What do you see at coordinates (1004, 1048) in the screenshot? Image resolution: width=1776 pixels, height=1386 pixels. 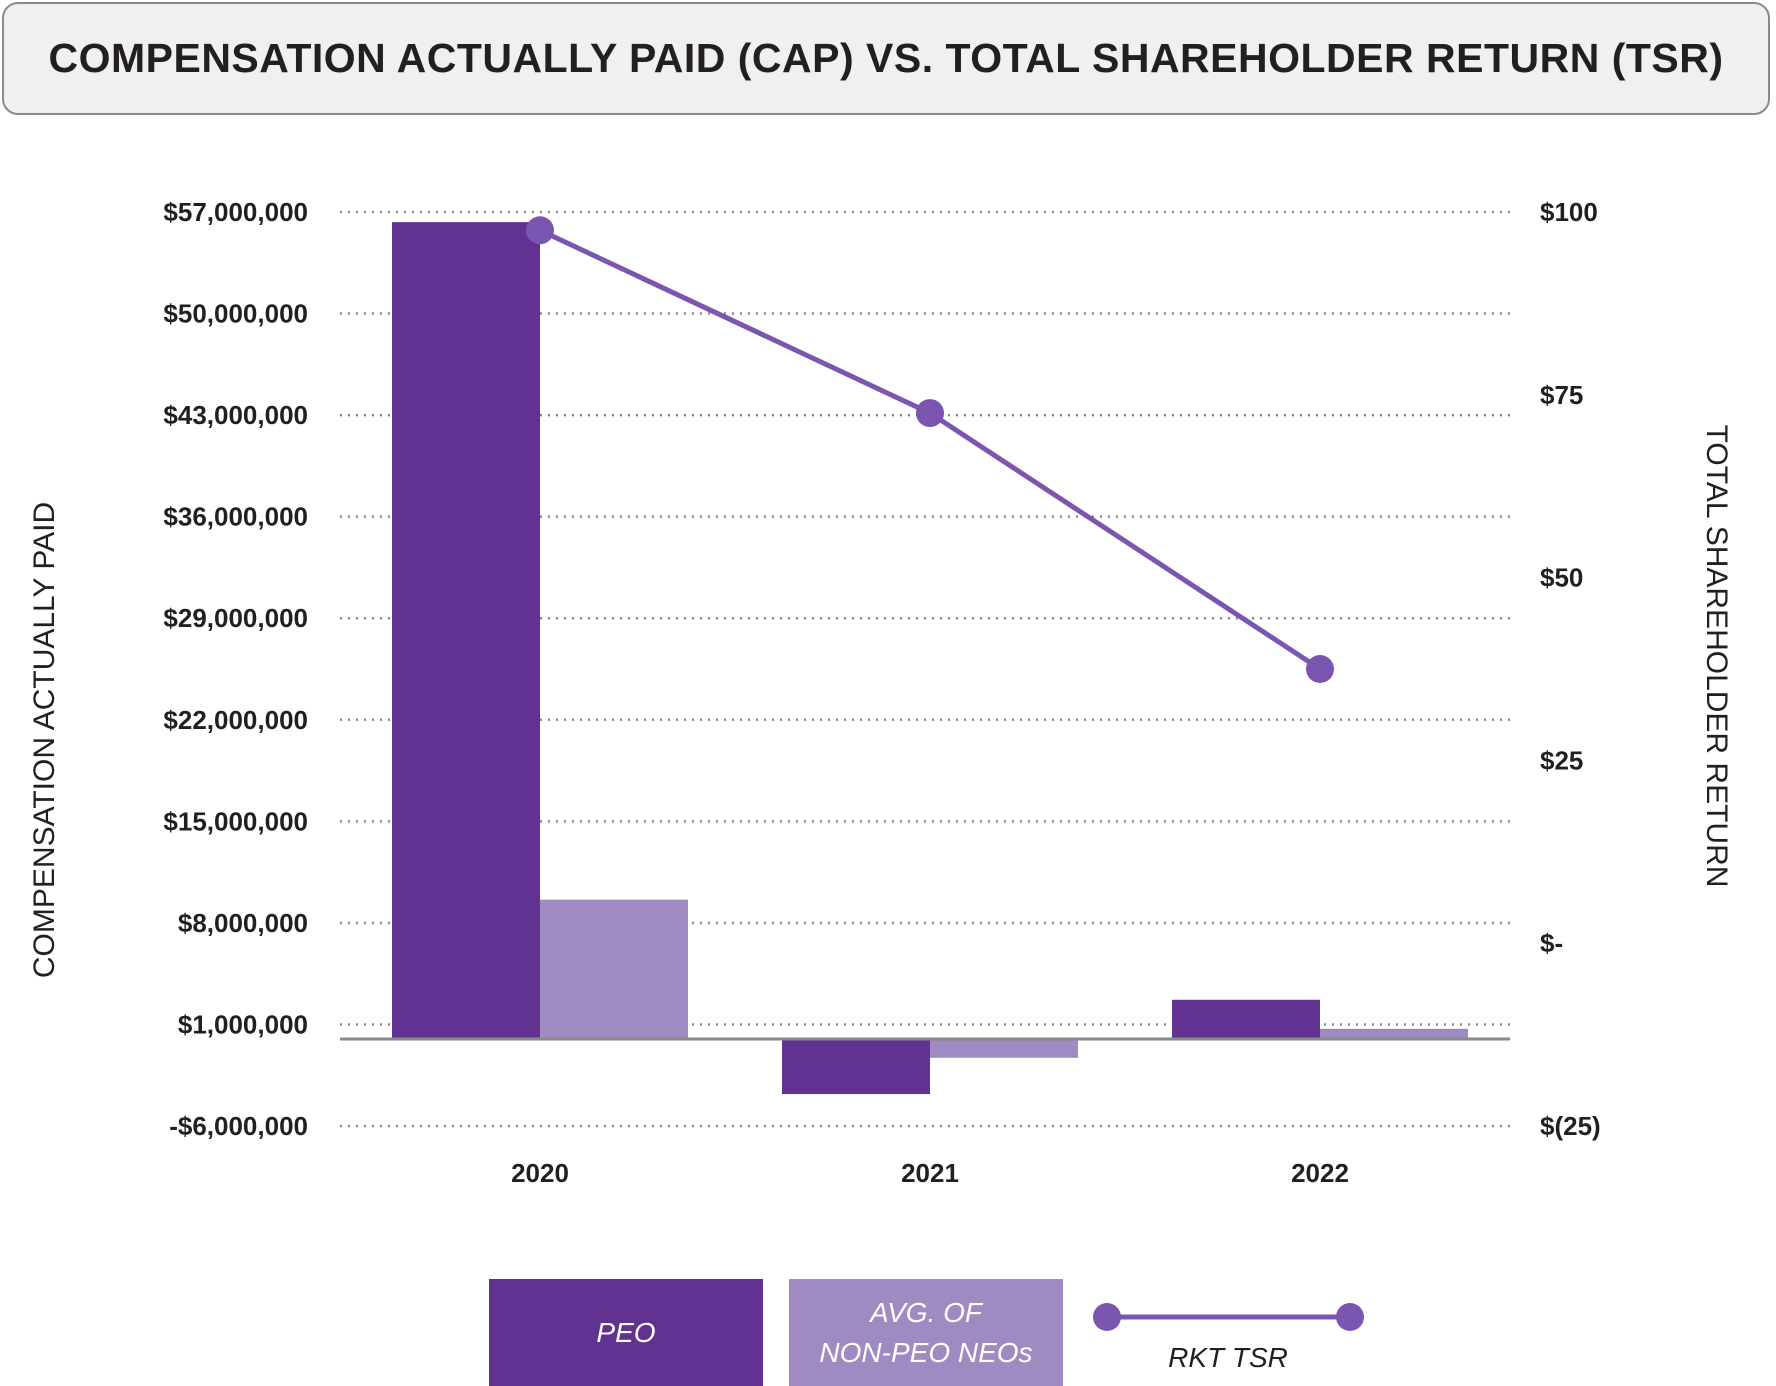 I see `bar-neo-2021` at bounding box center [1004, 1048].